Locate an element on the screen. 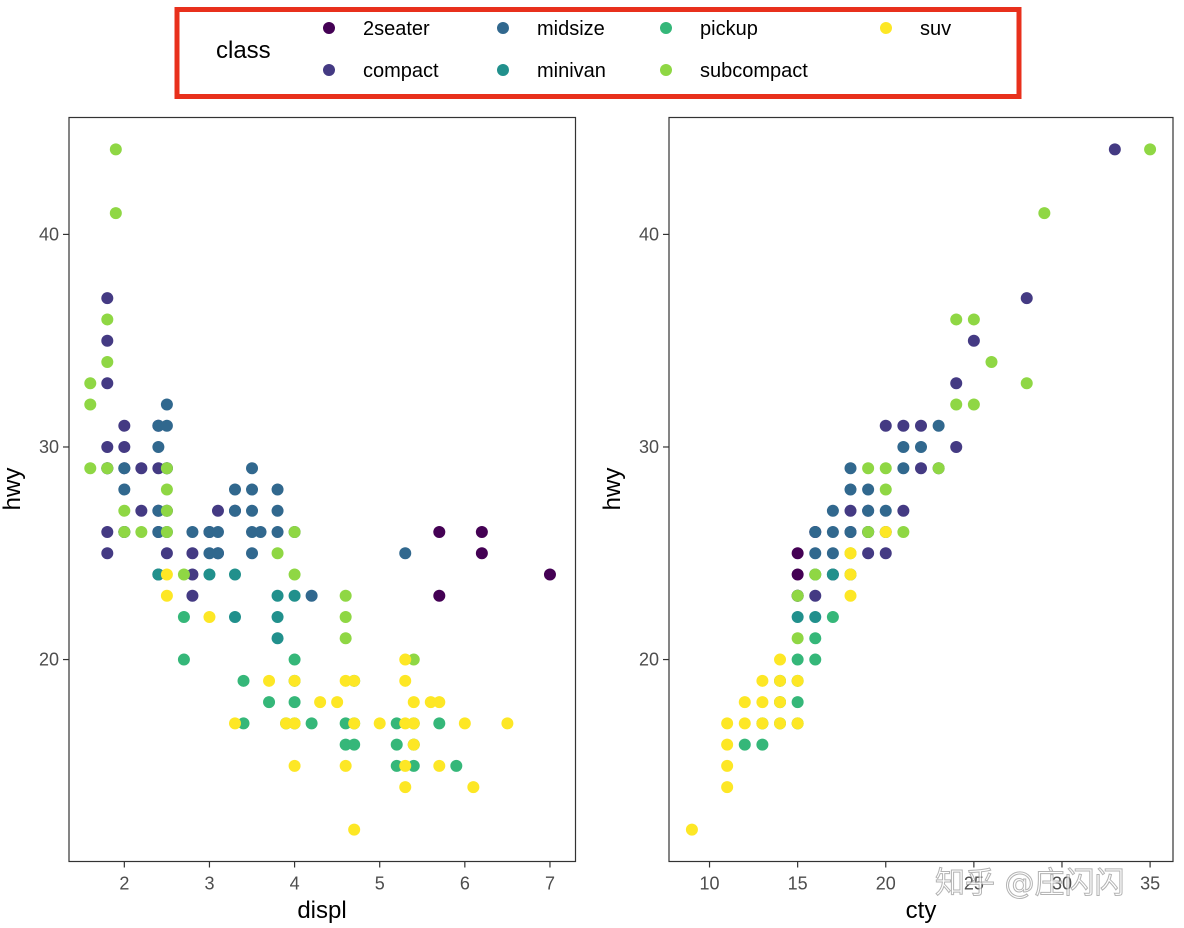 This screenshot has width=1184, height=928. y-axis-ticks: 20 30 40 is located at coordinates (654, 447).